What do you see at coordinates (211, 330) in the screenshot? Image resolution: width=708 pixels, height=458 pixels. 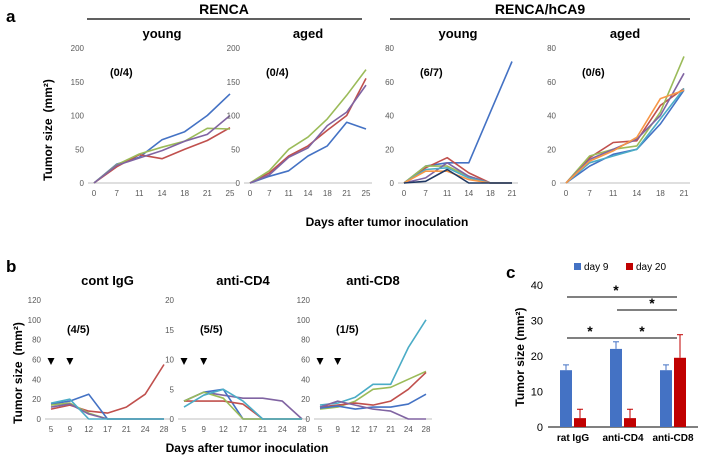 I see `tumor-free-ratio: (5/5)` at bounding box center [211, 330].